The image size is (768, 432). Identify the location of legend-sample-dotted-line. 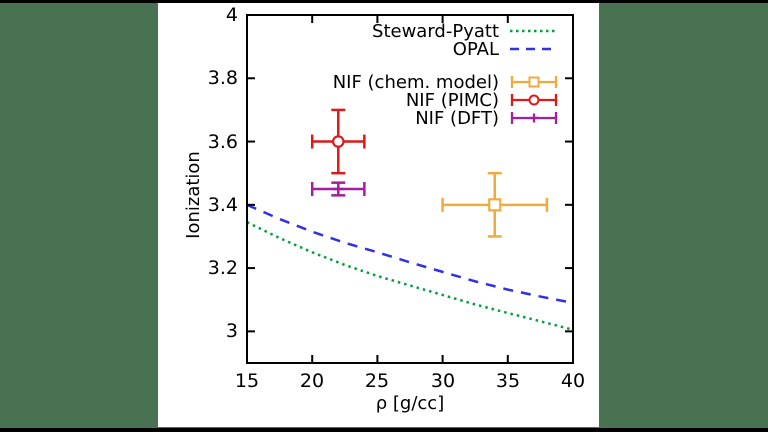
(534, 31).